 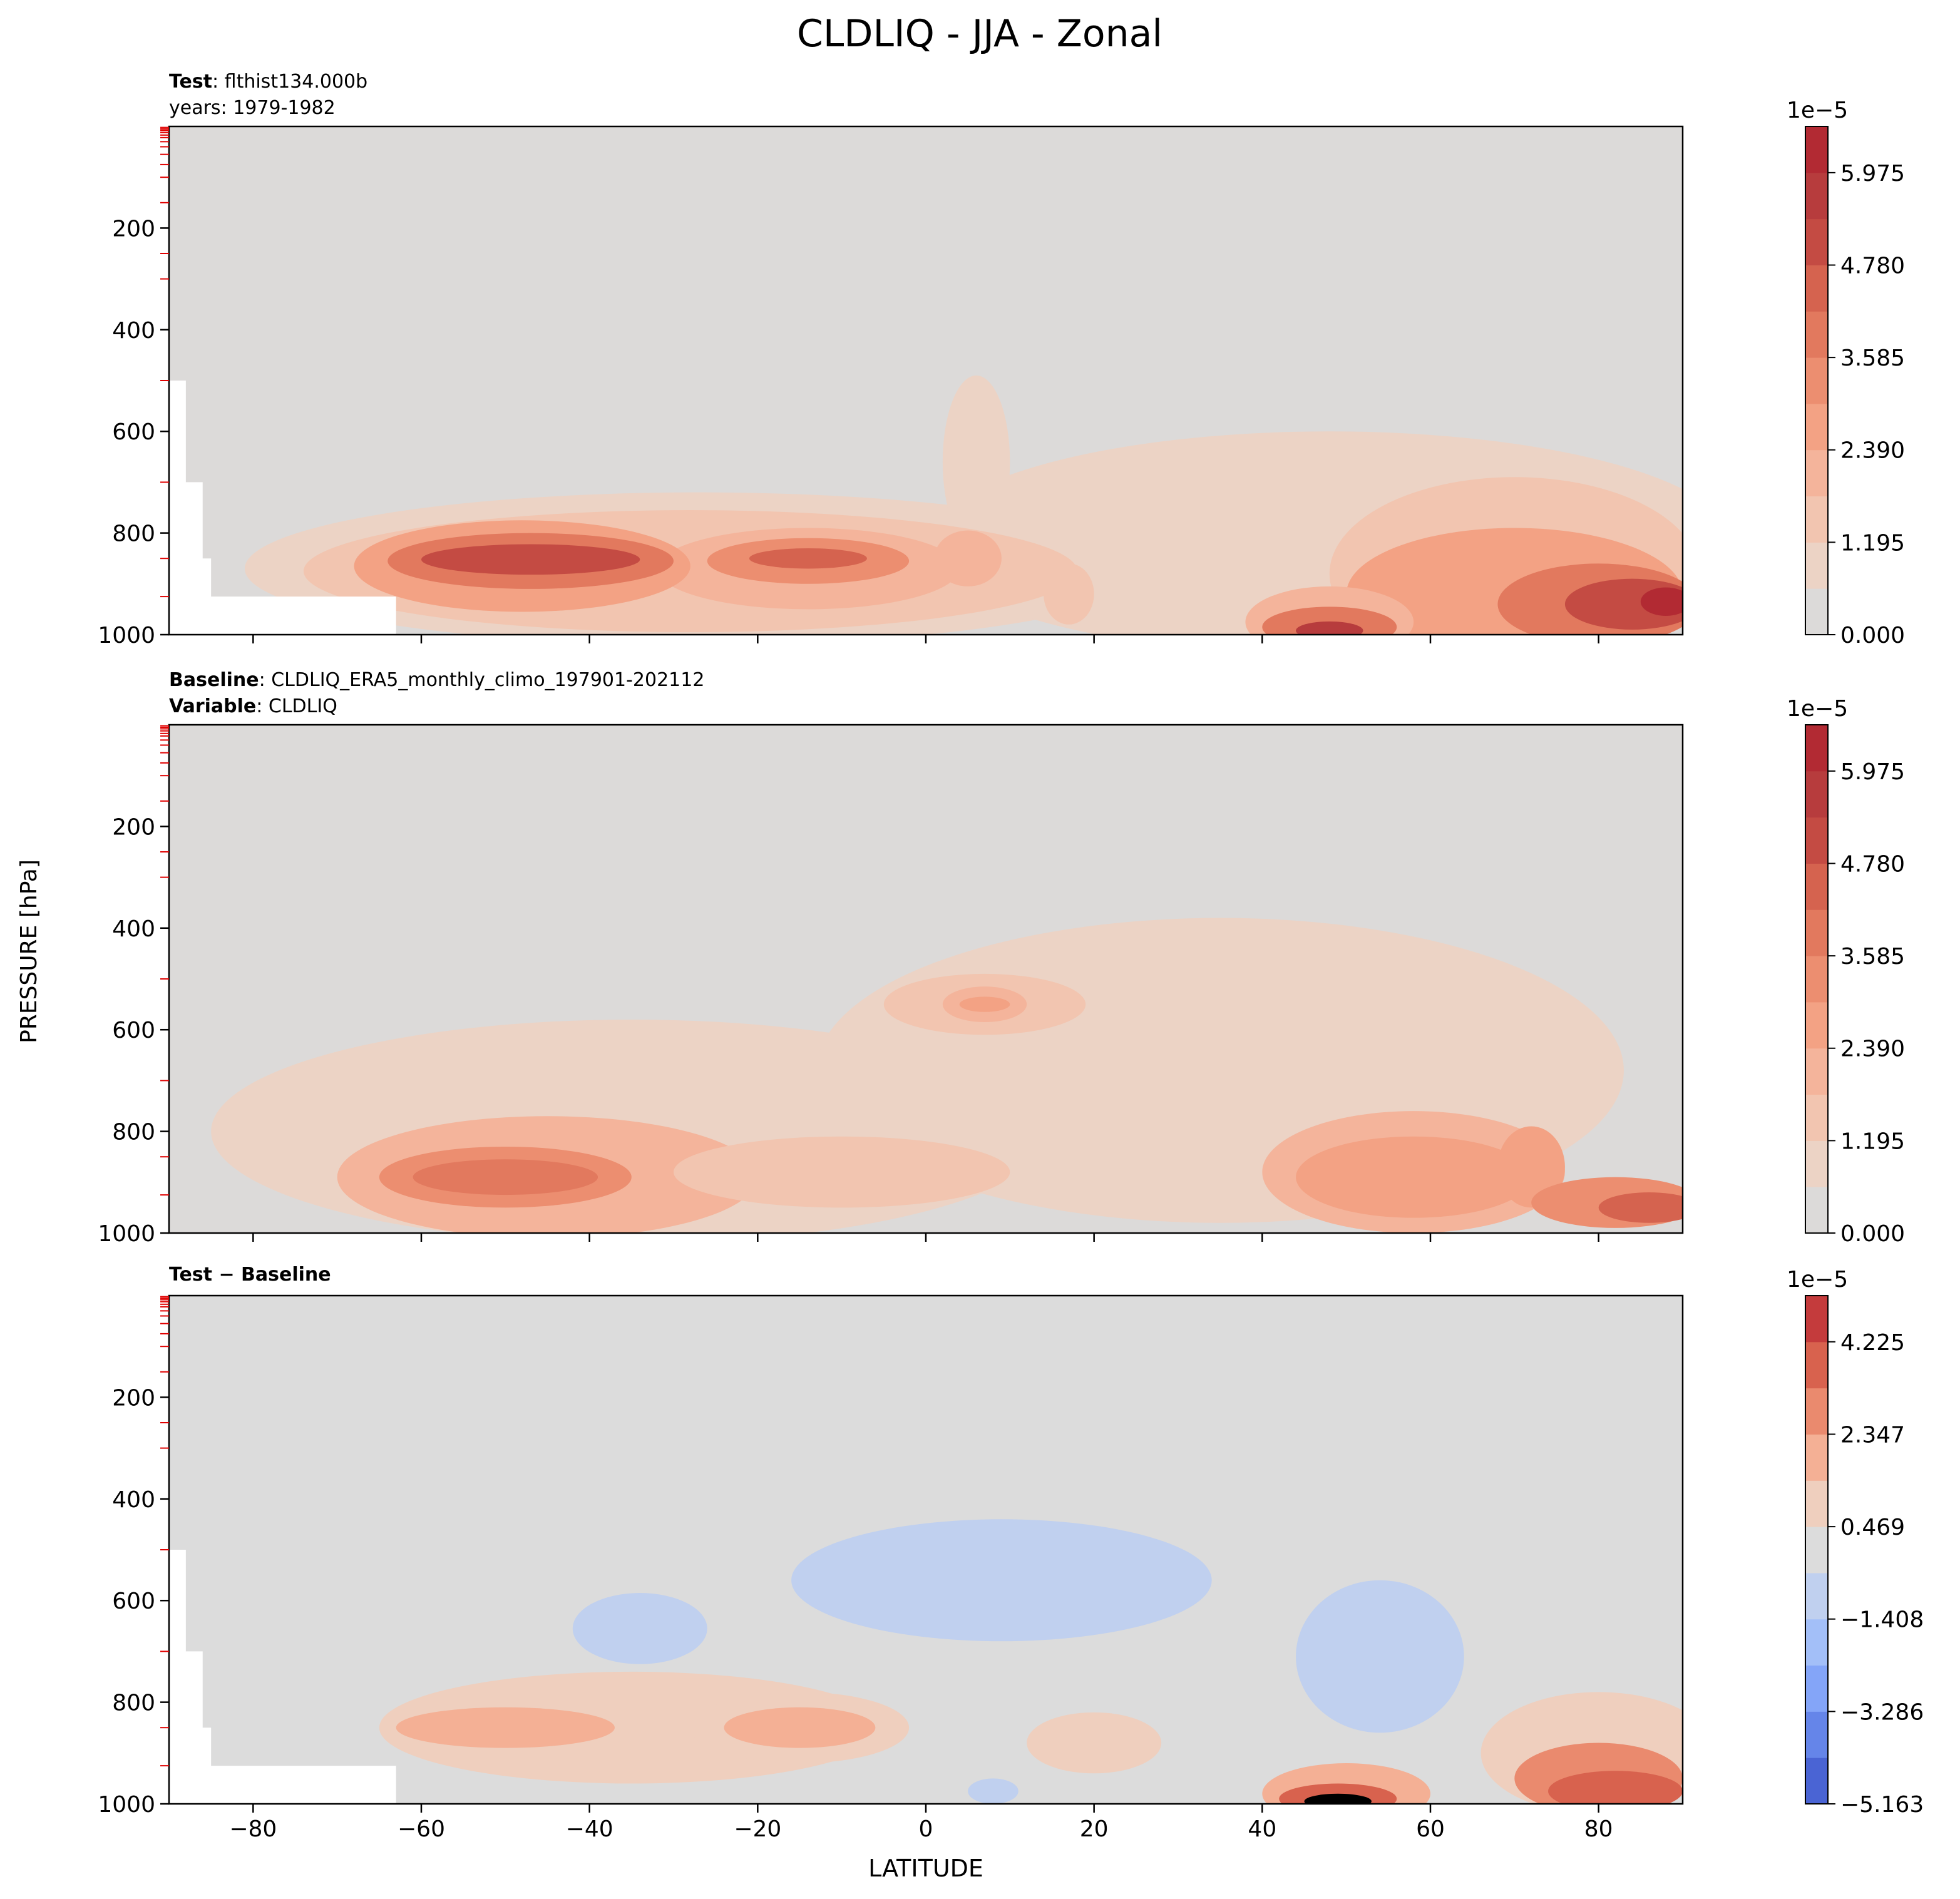 What do you see at coordinates (925, 1868) in the screenshot?
I see `x-axis-label: LATITUDE` at bounding box center [925, 1868].